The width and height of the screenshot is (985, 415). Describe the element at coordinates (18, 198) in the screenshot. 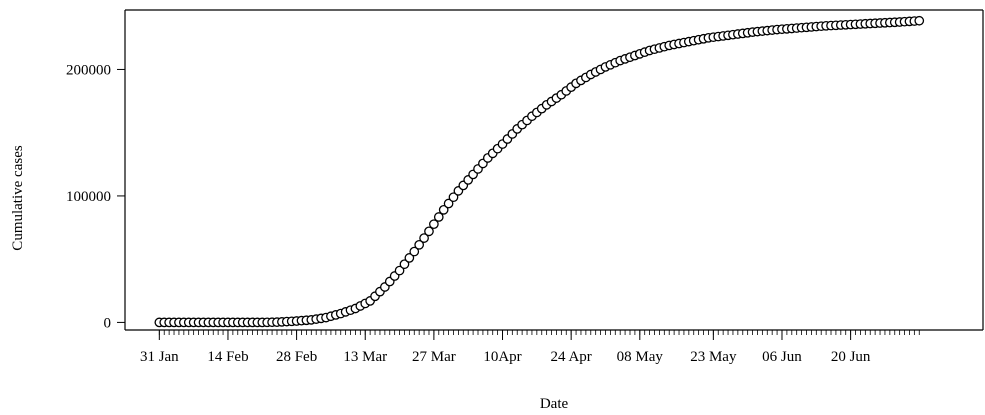

I see `y-axis-title: Cumulative cases` at that location.